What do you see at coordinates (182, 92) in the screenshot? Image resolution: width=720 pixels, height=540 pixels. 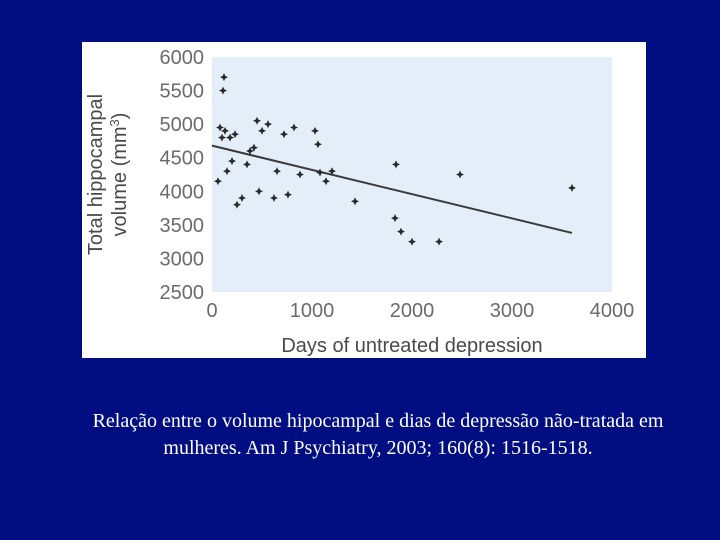 I see `y-tick-label: 5500` at bounding box center [182, 92].